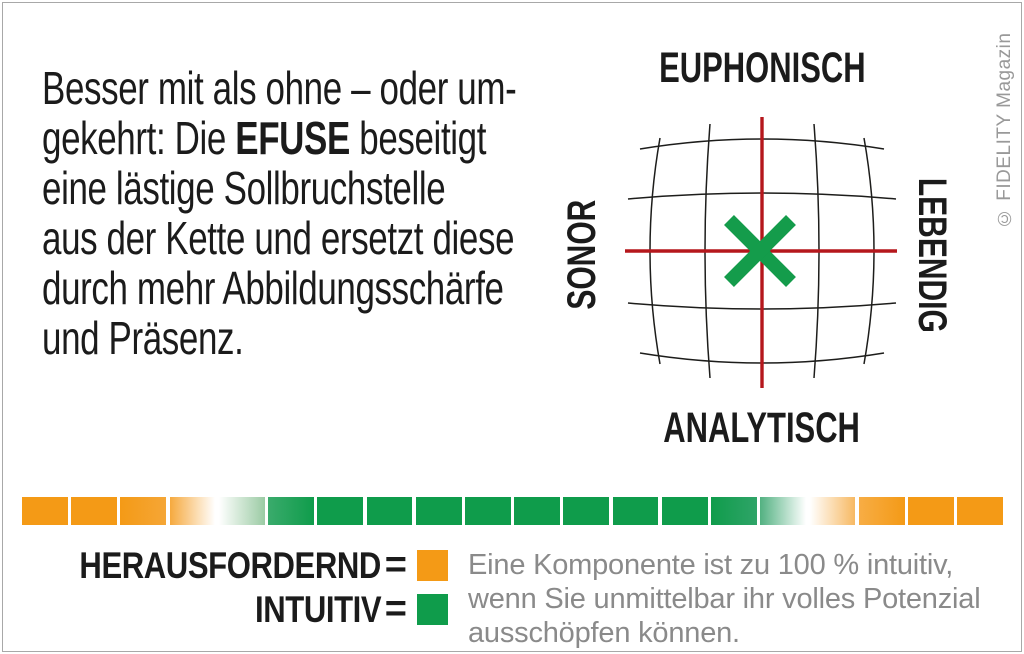  I want to click on legend-row-herausfordernd: HERAUSFORDERND =, so click(263, 565).